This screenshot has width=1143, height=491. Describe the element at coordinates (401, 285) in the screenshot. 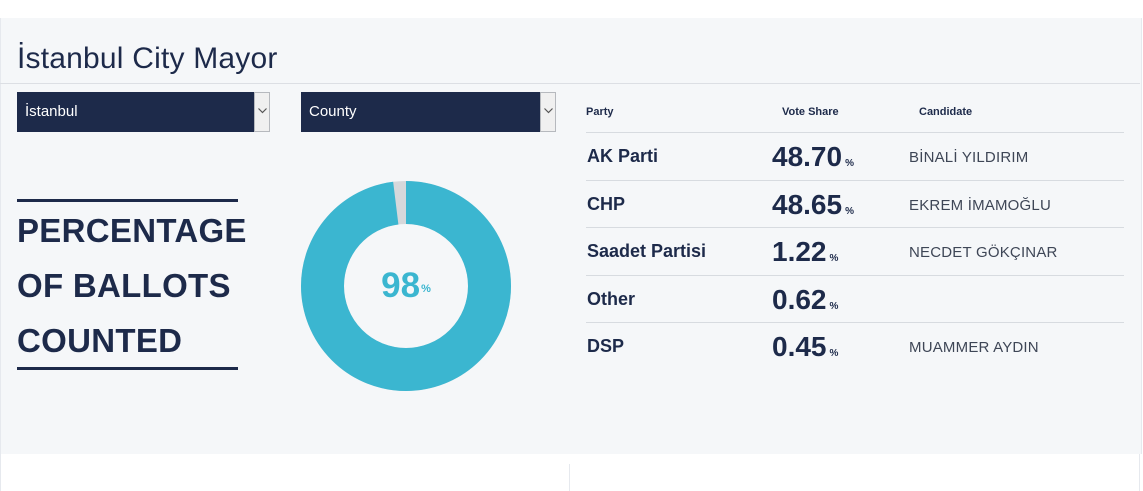

I see `ballots-percent-value: 98` at that location.